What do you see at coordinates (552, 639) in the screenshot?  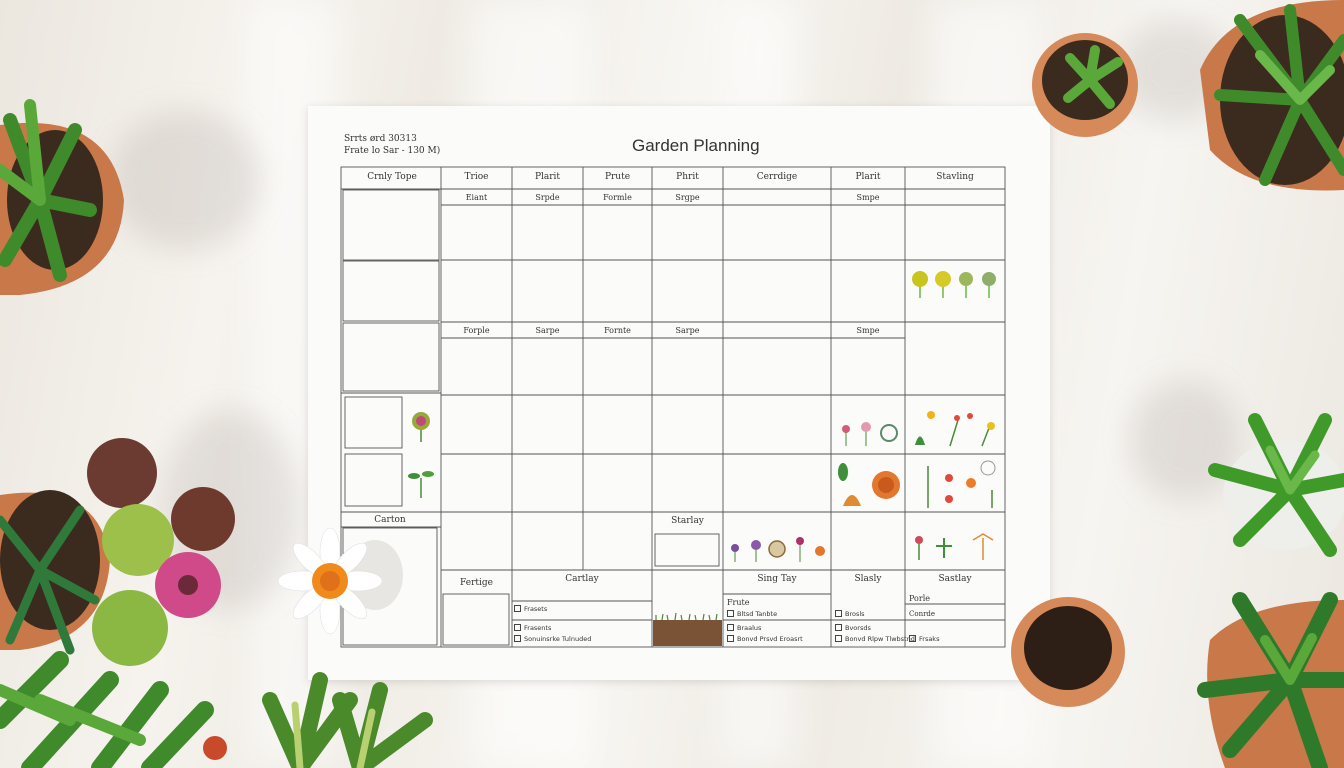 I see `checklist-item: Sonuinsrke Tulnuded` at bounding box center [552, 639].